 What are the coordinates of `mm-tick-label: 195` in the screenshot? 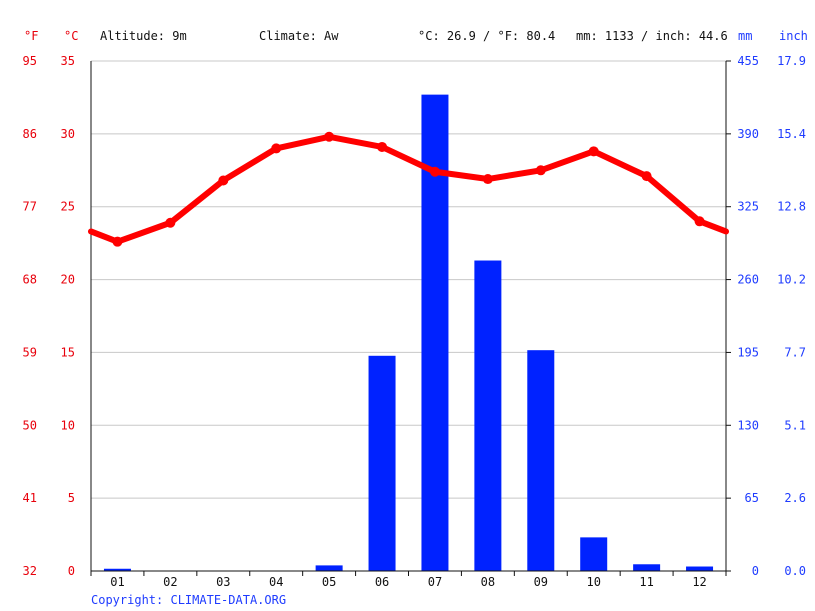 It's located at (748, 352).